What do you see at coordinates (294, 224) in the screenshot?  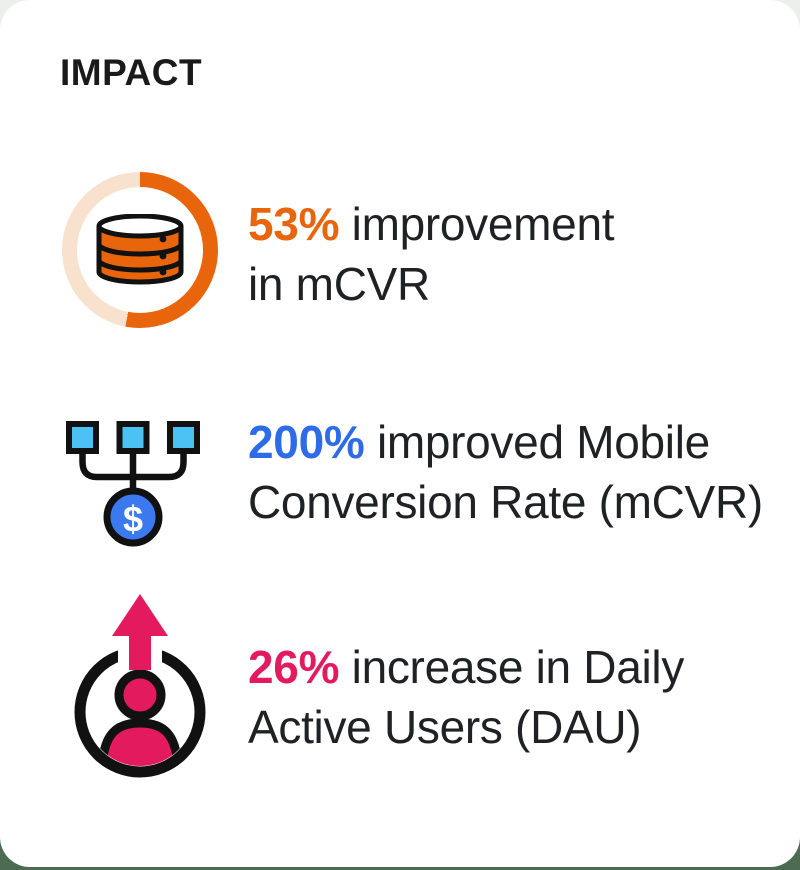 I see `stat-value: 53%` at bounding box center [294, 224].